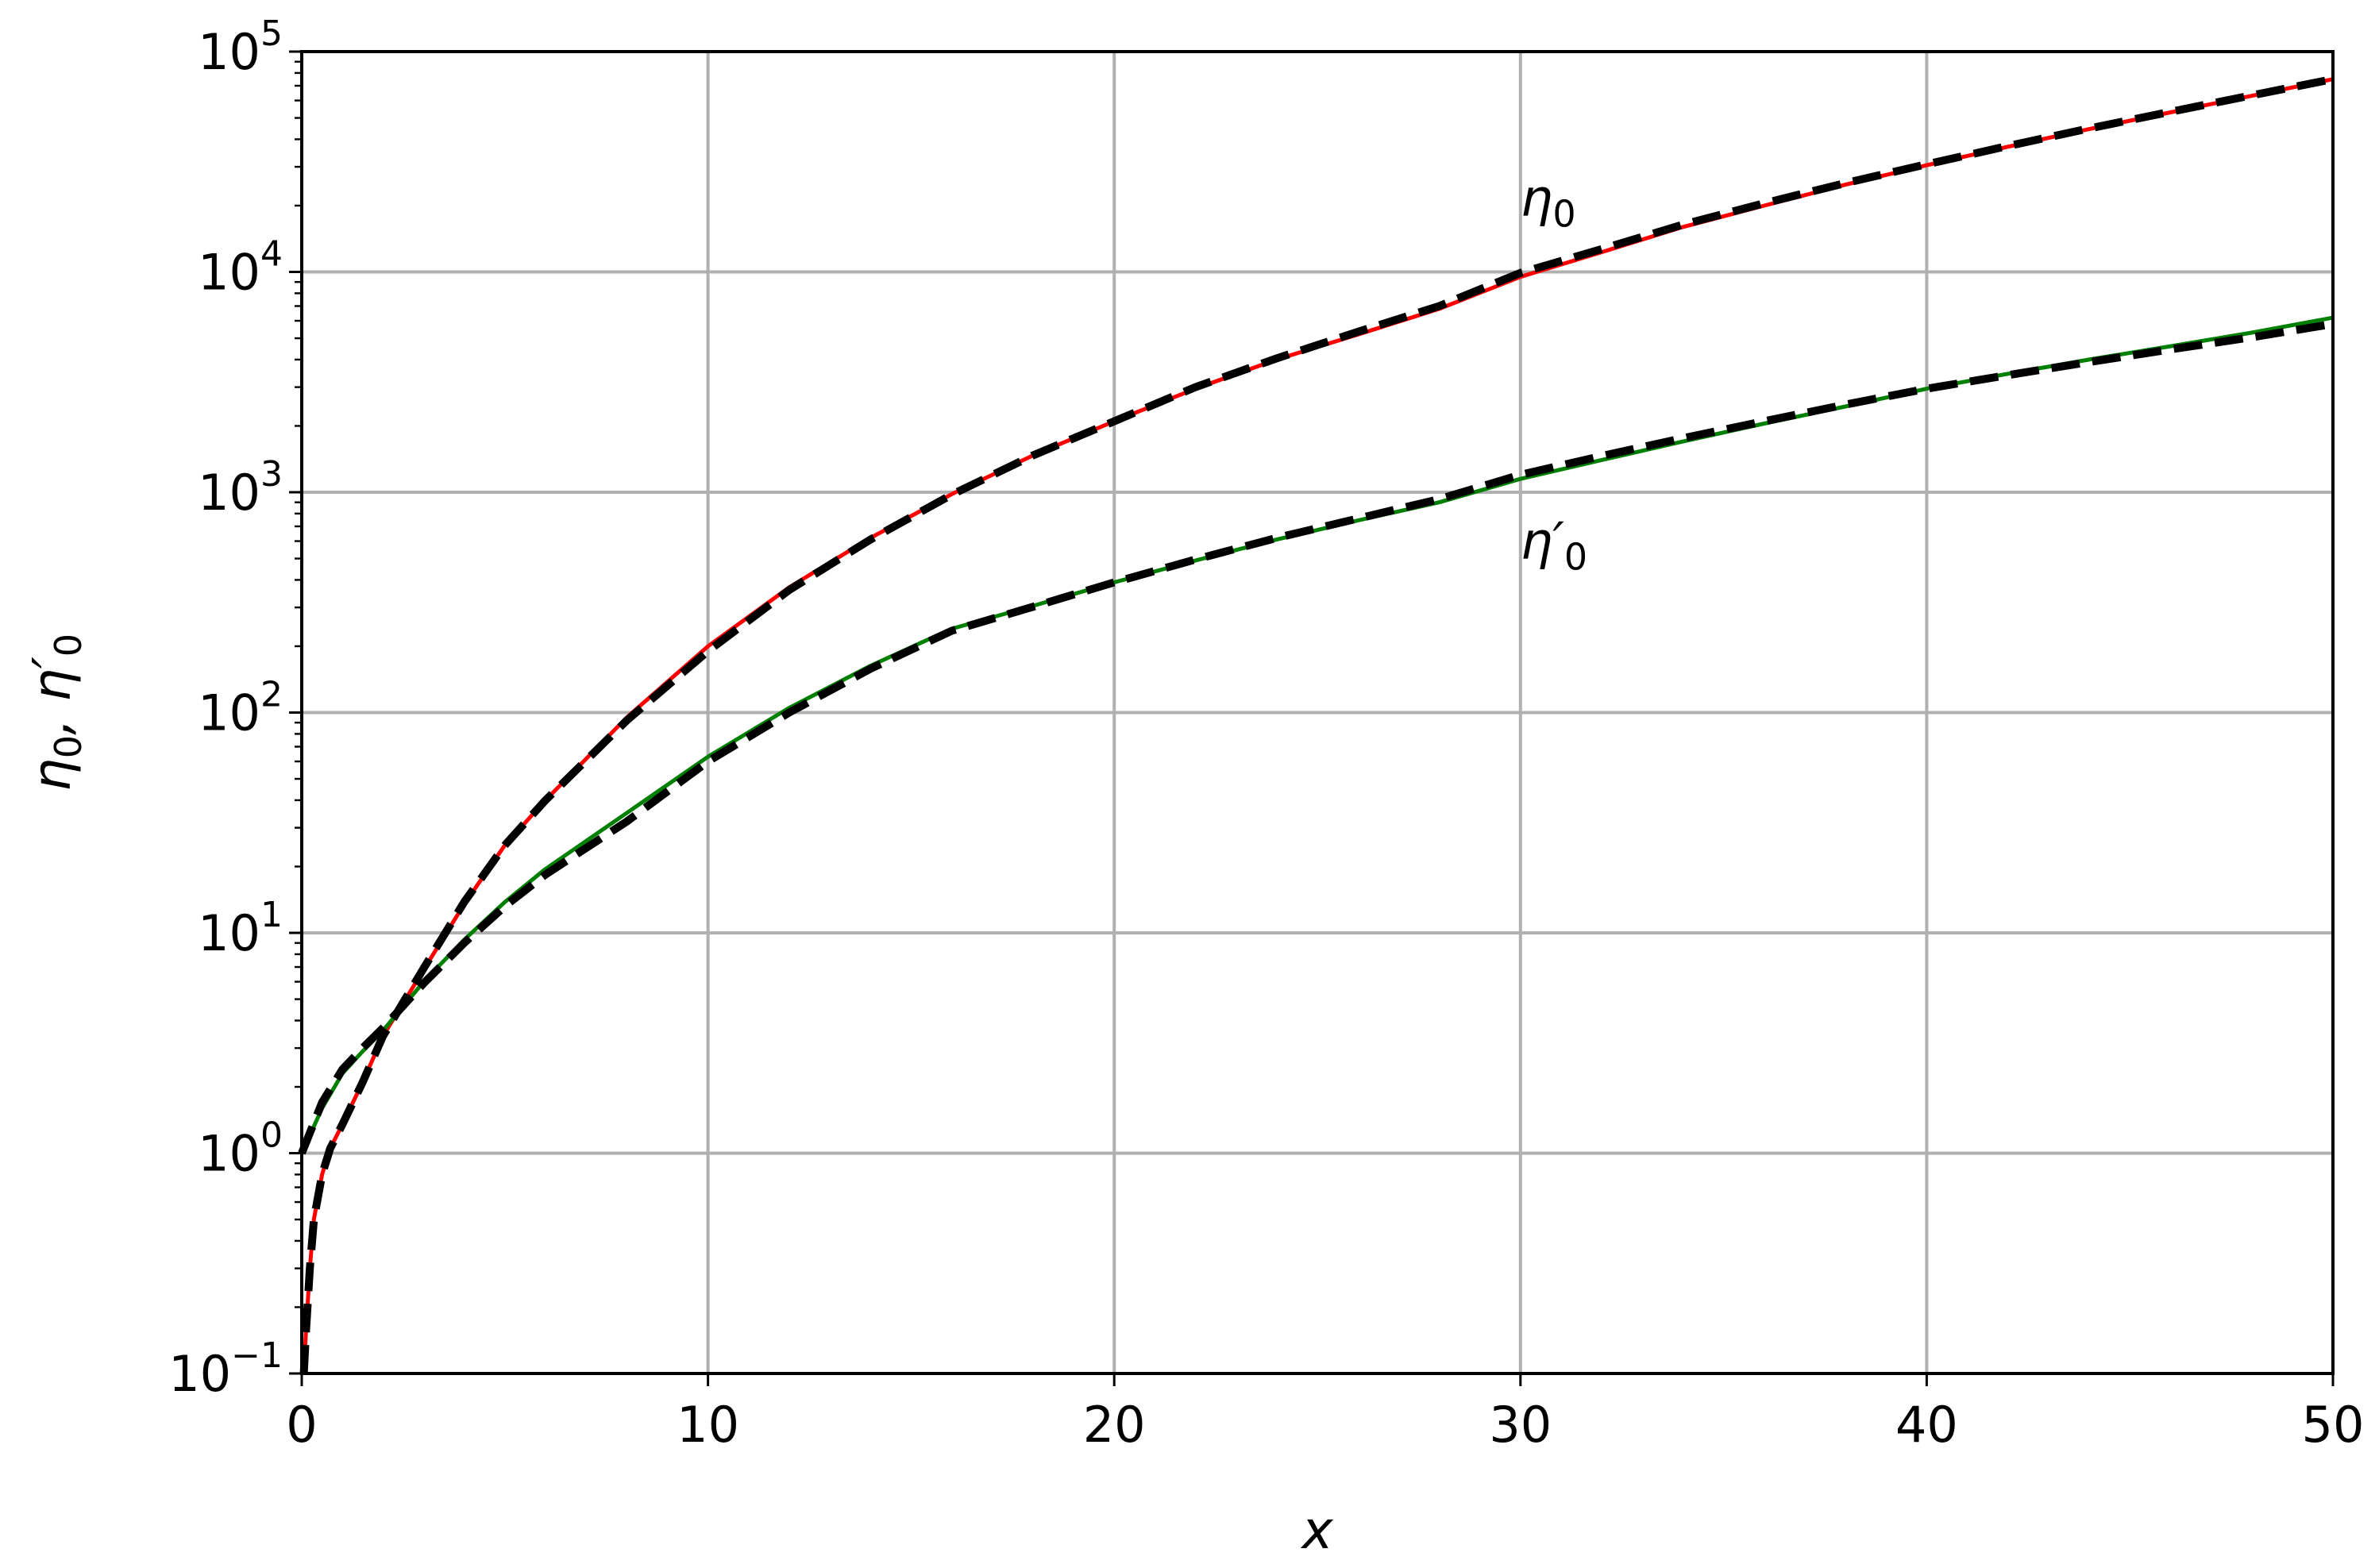 This screenshot has height=1568, width=2379. Describe the element at coordinates (1554, 374) in the screenshot. I see `annotation-layer: η0 η′0` at that location.